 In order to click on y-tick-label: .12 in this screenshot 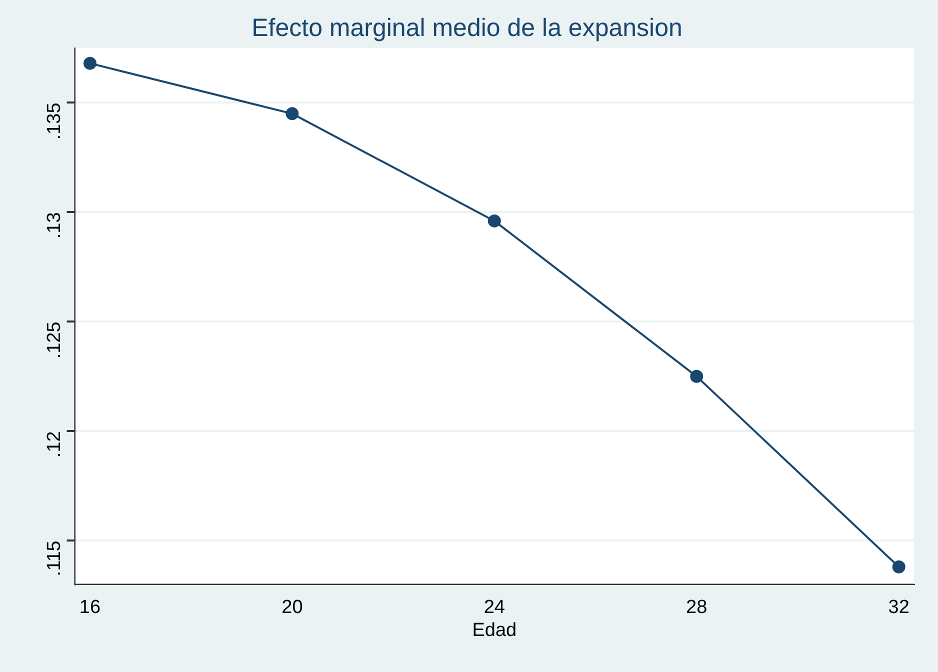, I will do `click(55, 444)`.